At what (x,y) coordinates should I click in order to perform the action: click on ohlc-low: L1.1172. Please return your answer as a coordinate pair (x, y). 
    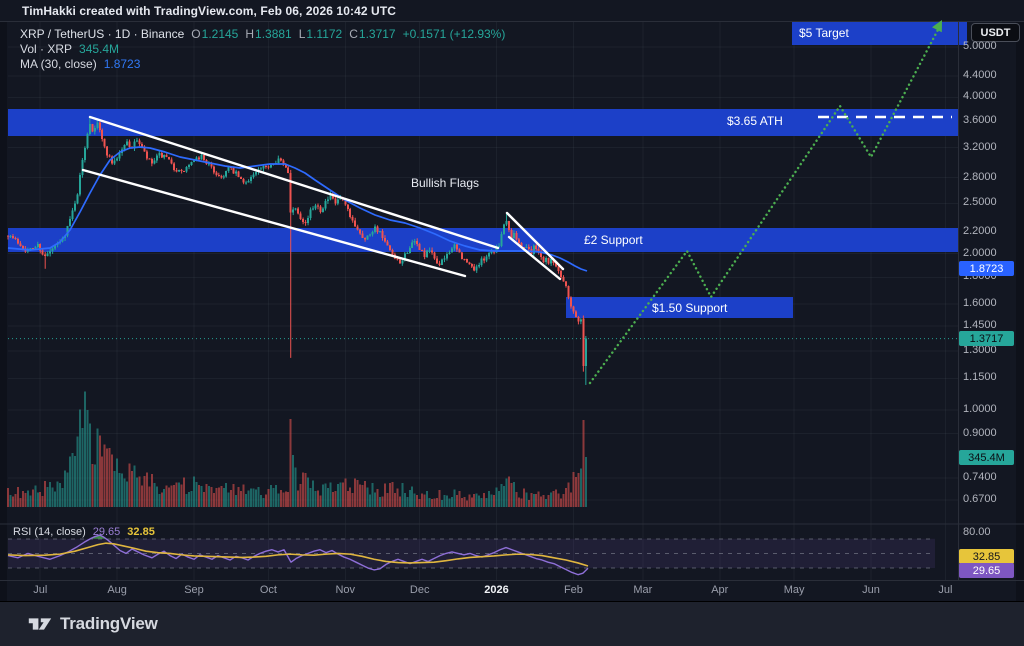
    Looking at the image, I should click on (320, 33).